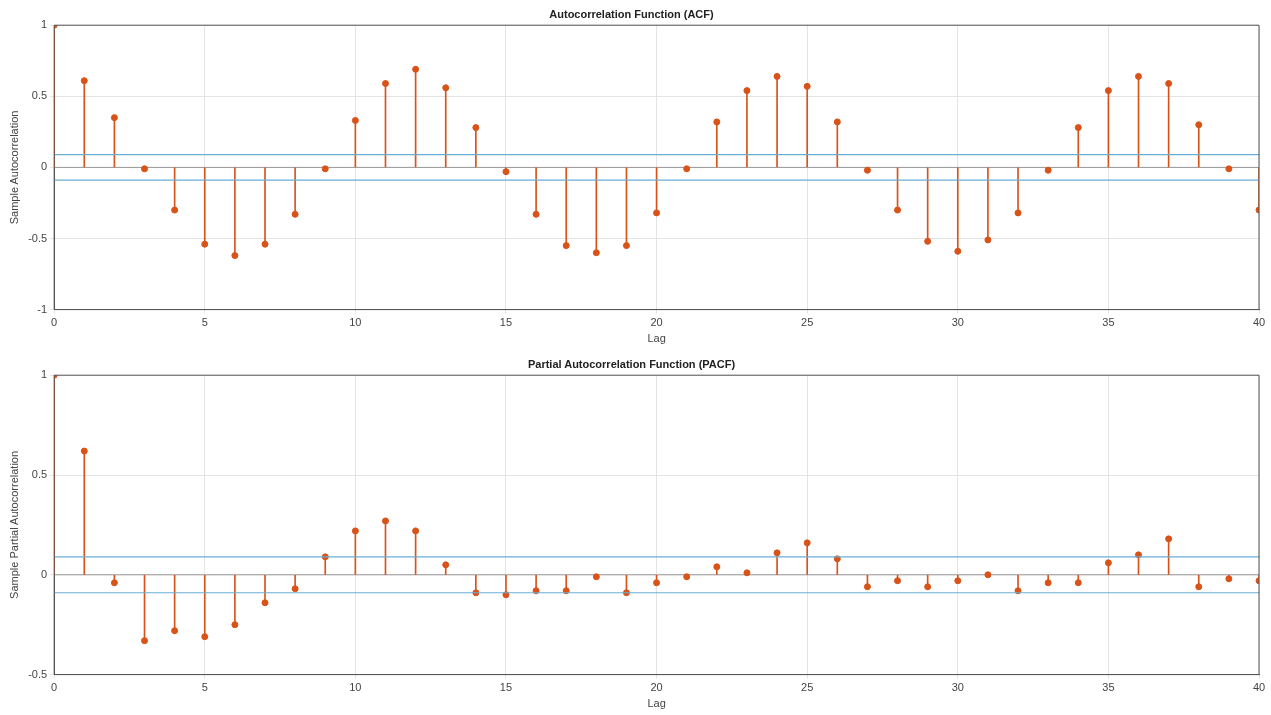 The image size is (1271, 715). What do you see at coordinates (632, 13) in the screenshot?
I see `chart-title: Autocorrelation Function (ACF)` at bounding box center [632, 13].